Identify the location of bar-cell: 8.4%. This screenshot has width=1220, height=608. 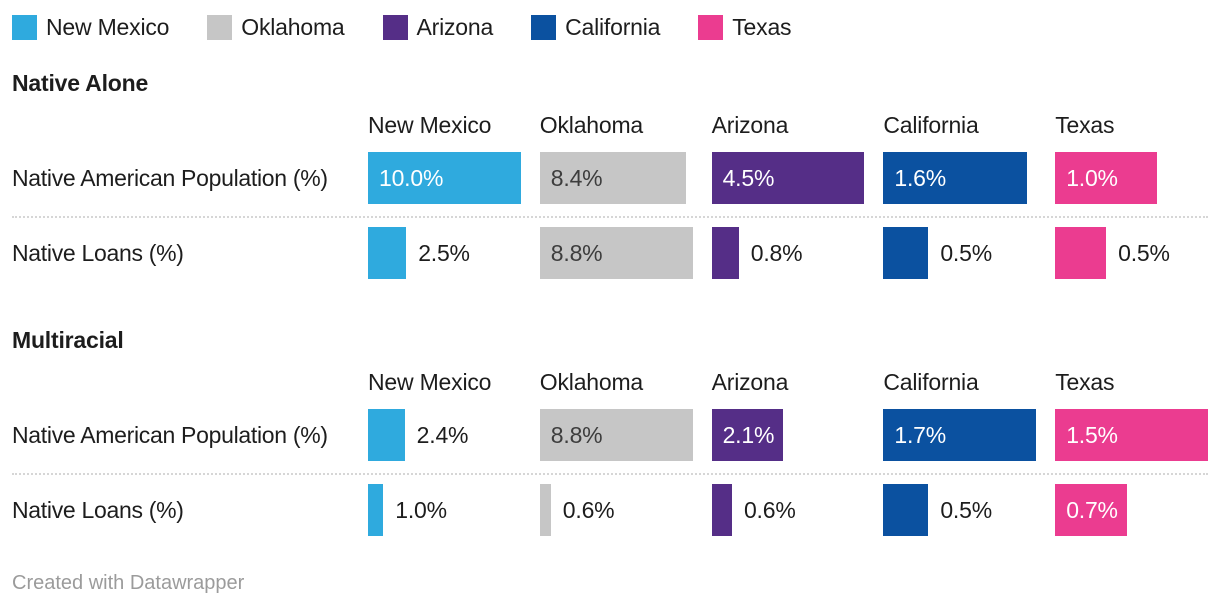
(616, 178).